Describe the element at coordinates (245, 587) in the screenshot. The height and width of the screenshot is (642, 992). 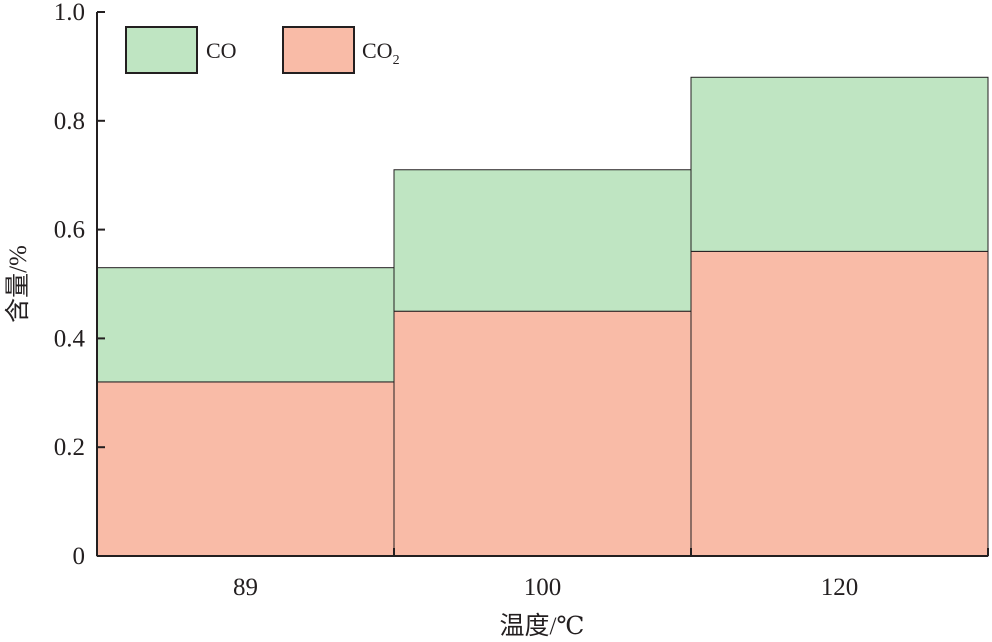
I see `x-tick-label: 89` at that location.